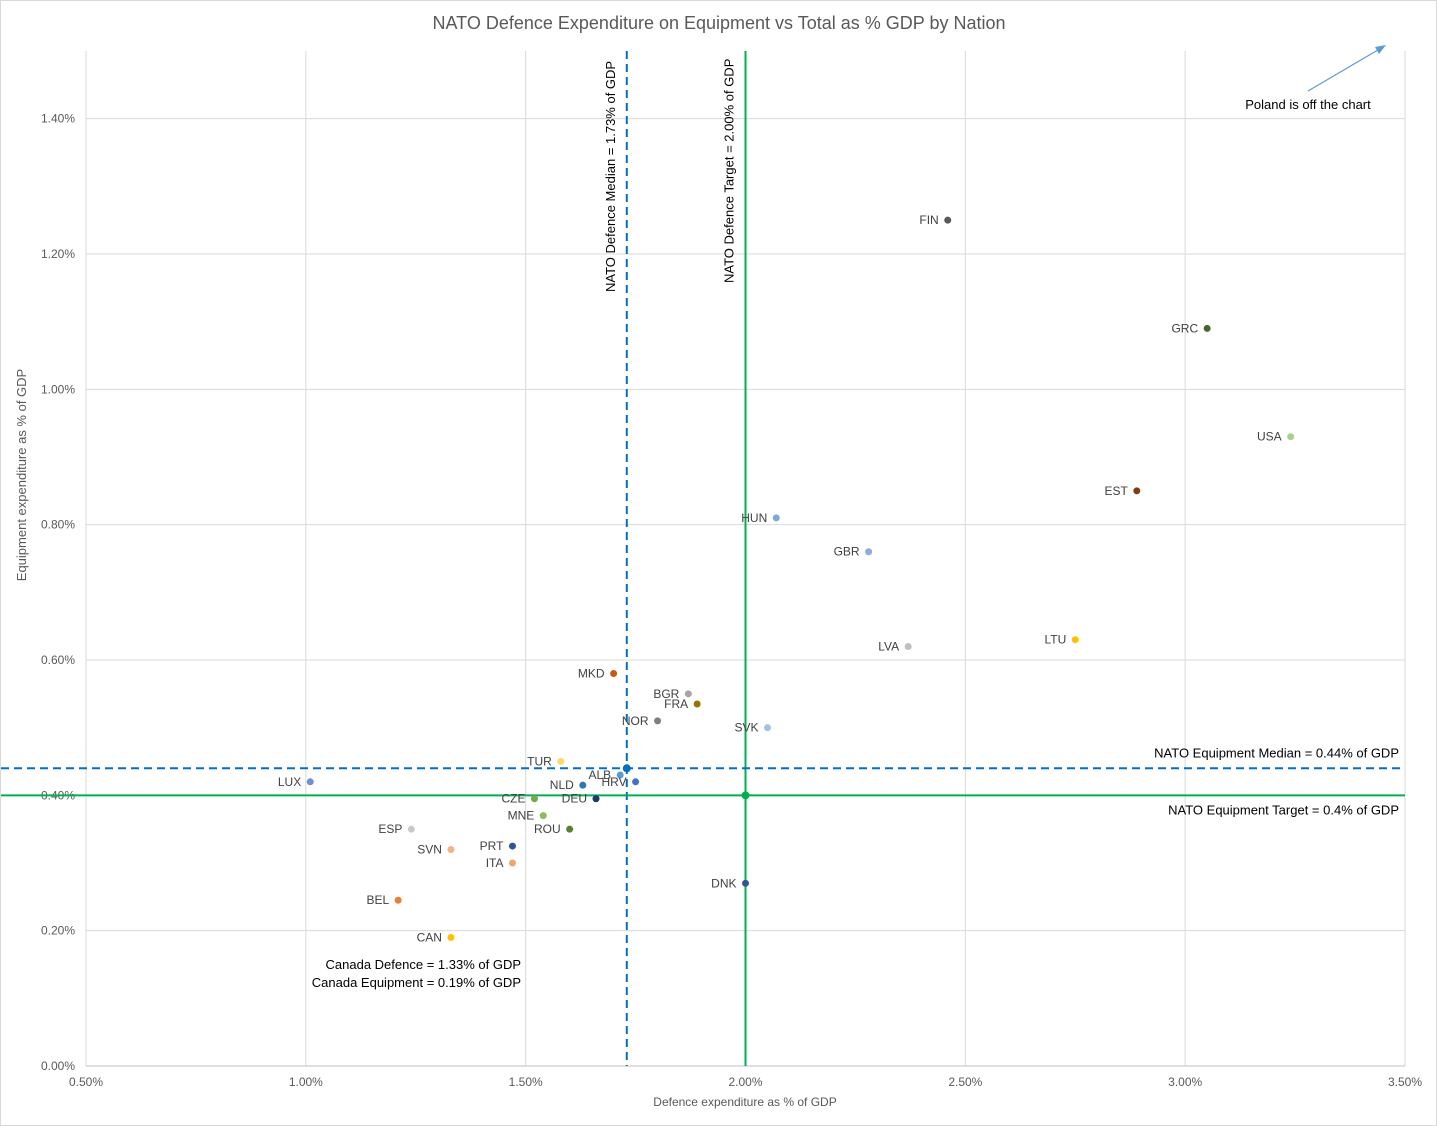 This screenshot has width=1437, height=1126. What do you see at coordinates (495, 863) in the screenshot?
I see `point-label-ita: ITA` at bounding box center [495, 863].